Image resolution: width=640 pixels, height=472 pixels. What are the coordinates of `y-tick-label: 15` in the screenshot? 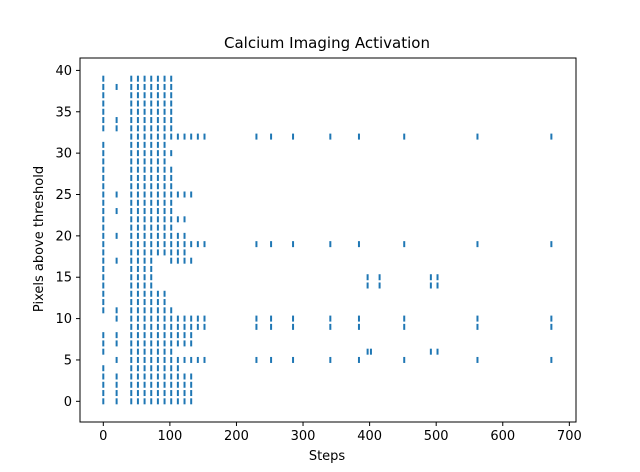 It's located at (63, 278).